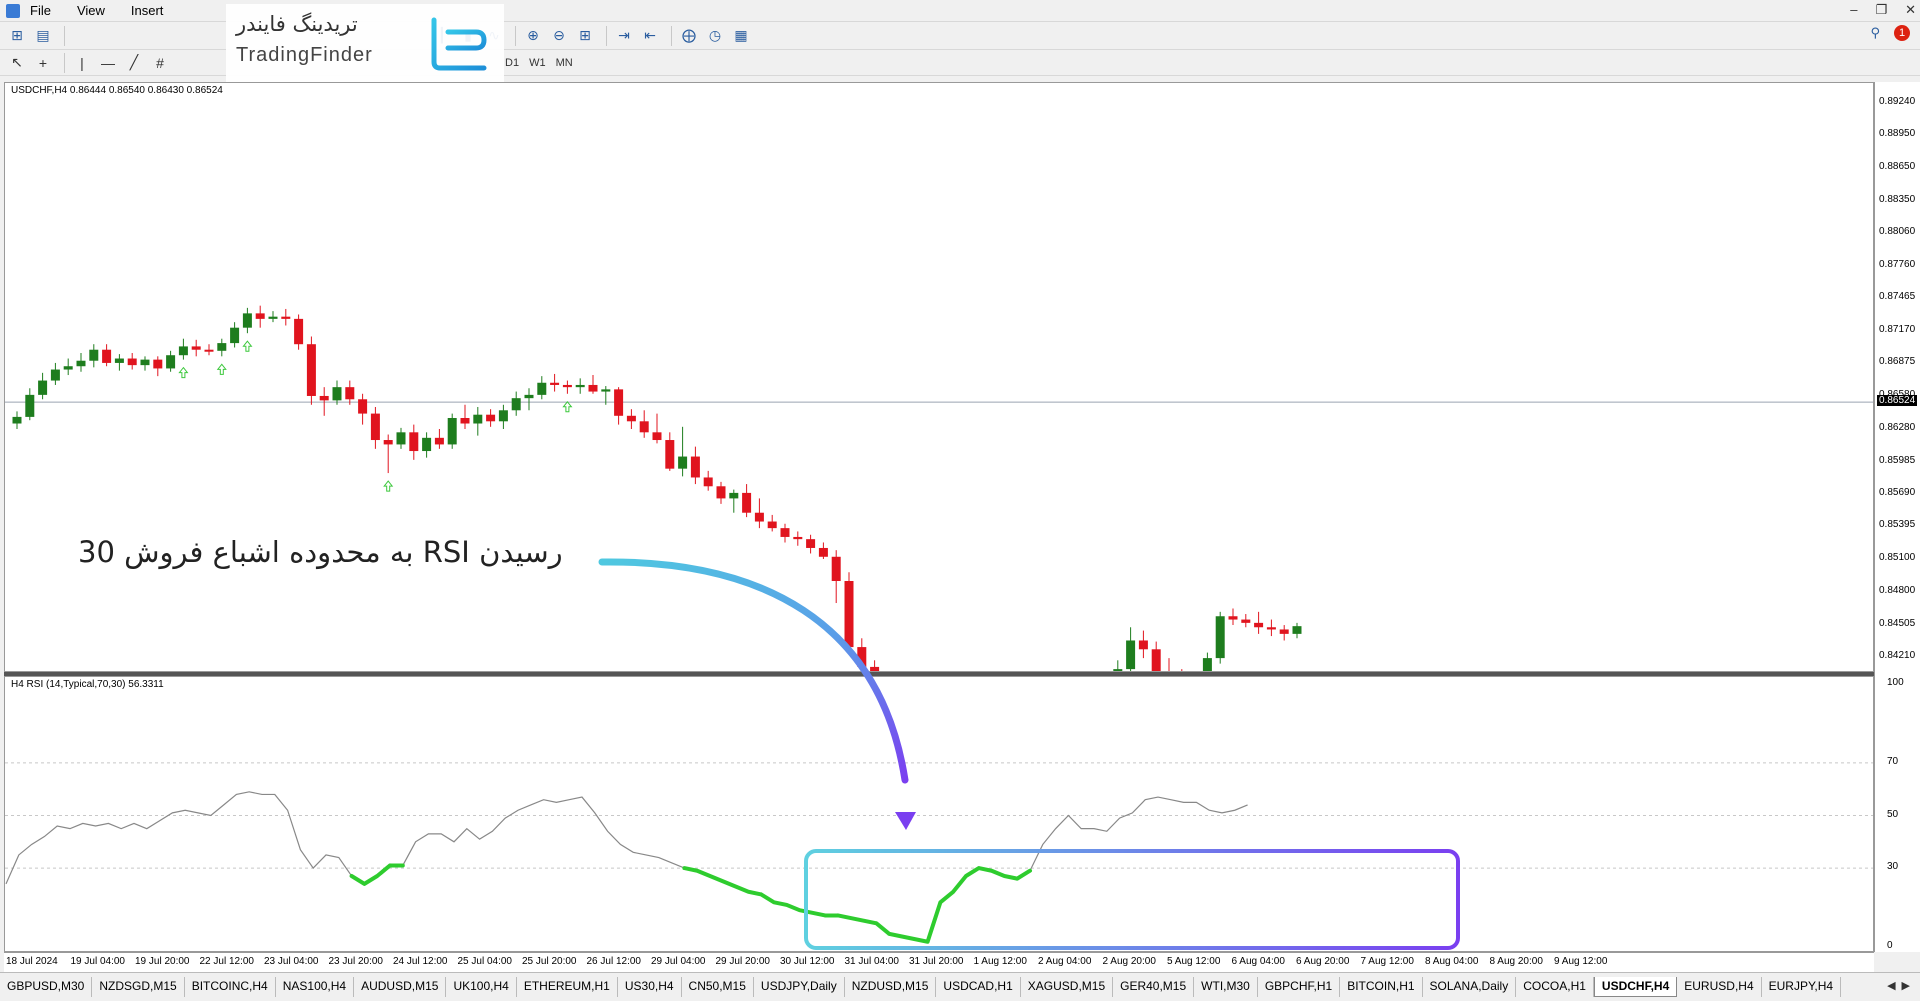 The height and width of the screenshot is (1001, 1920). I want to click on window-controls: – ❐ ✕, so click(1883, 10).